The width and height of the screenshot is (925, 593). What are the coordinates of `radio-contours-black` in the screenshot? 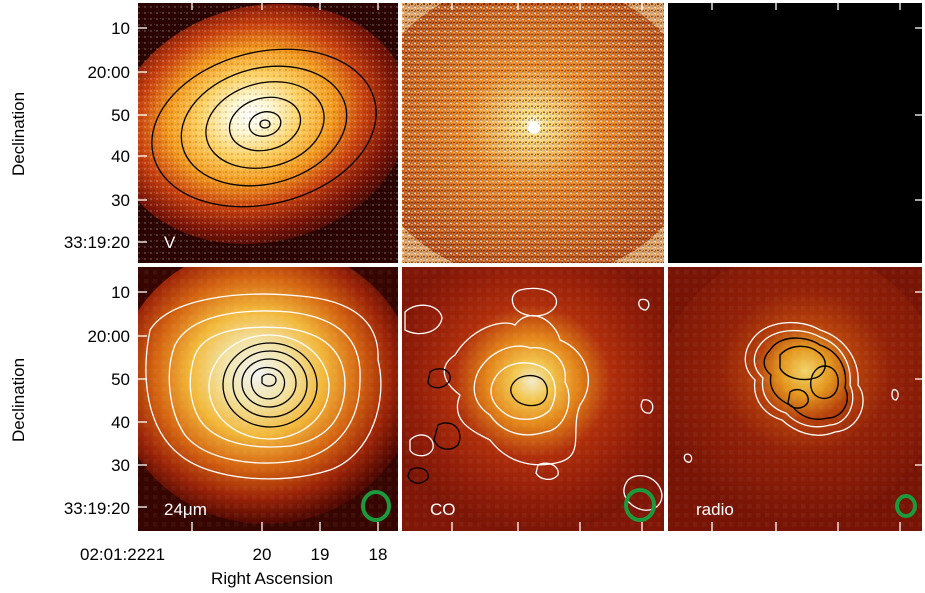 It's located at (805, 378).